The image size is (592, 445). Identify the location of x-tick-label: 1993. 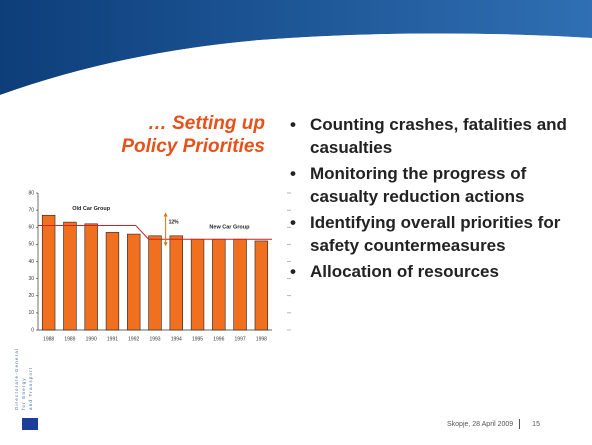
(154, 339).